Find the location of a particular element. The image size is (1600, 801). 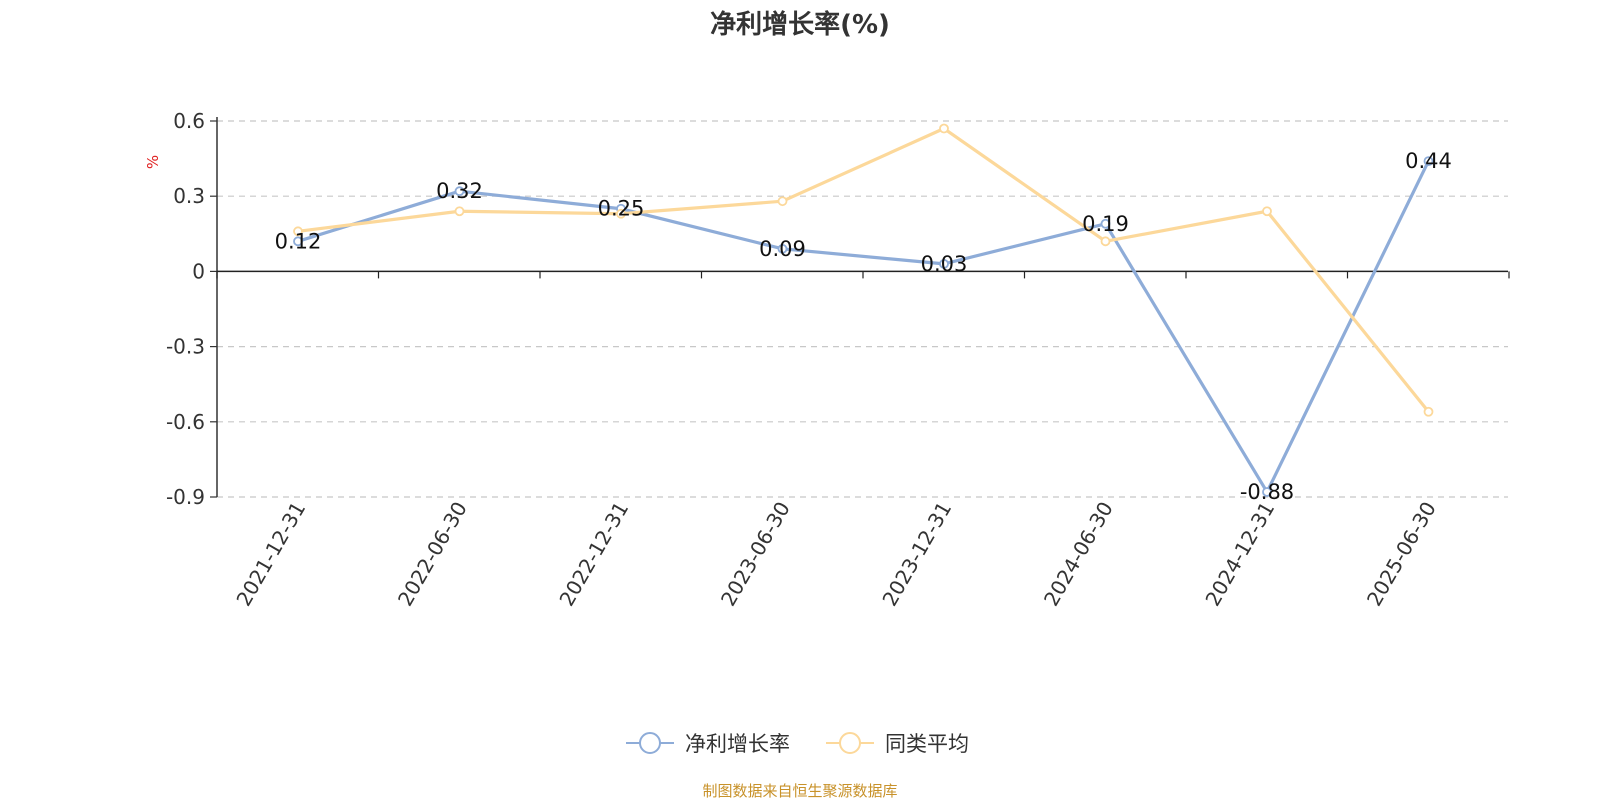

legend-label: 同类平均 is located at coordinates (927, 744).